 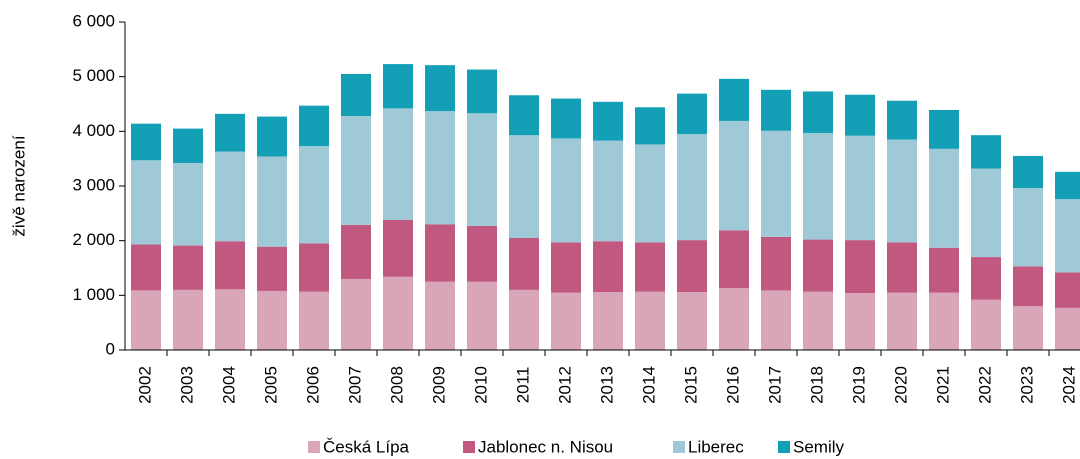 What do you see at coordinates (732, 385) in the screenshot?
I see `x-tick-label: 2016` at bounding box center [732, 385].